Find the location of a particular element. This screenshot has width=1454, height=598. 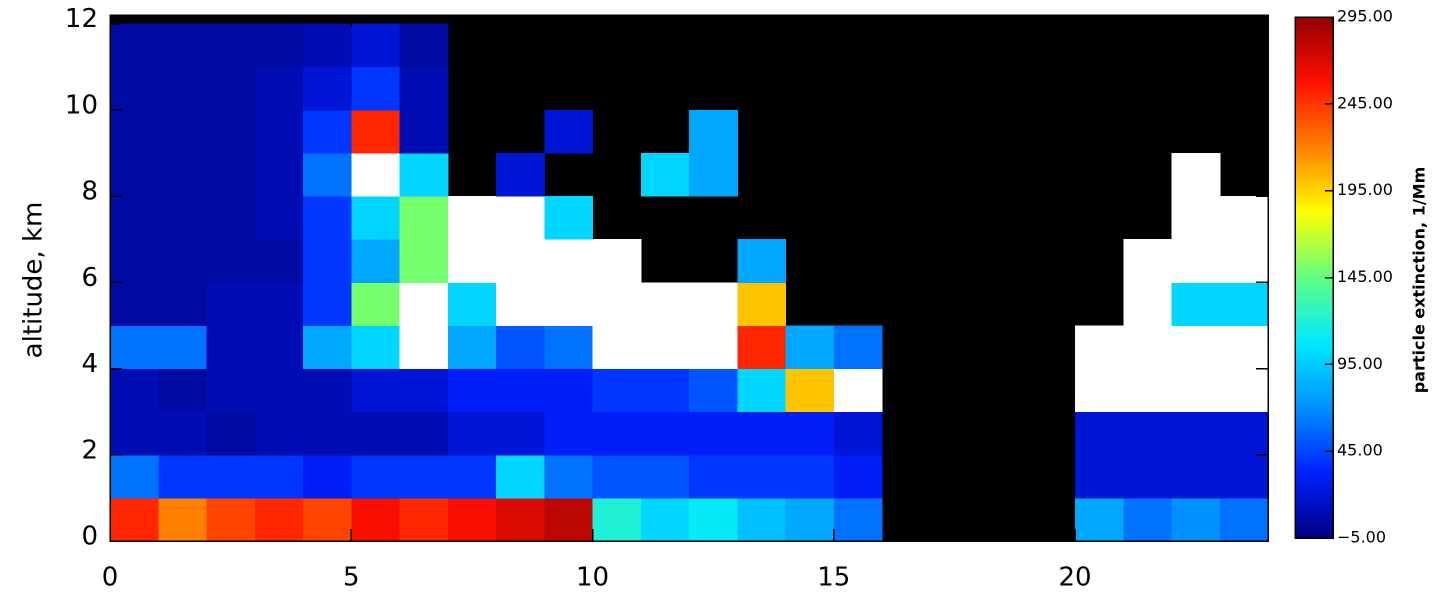

x-tick-label: 15 is located at coordinates (833, 578).